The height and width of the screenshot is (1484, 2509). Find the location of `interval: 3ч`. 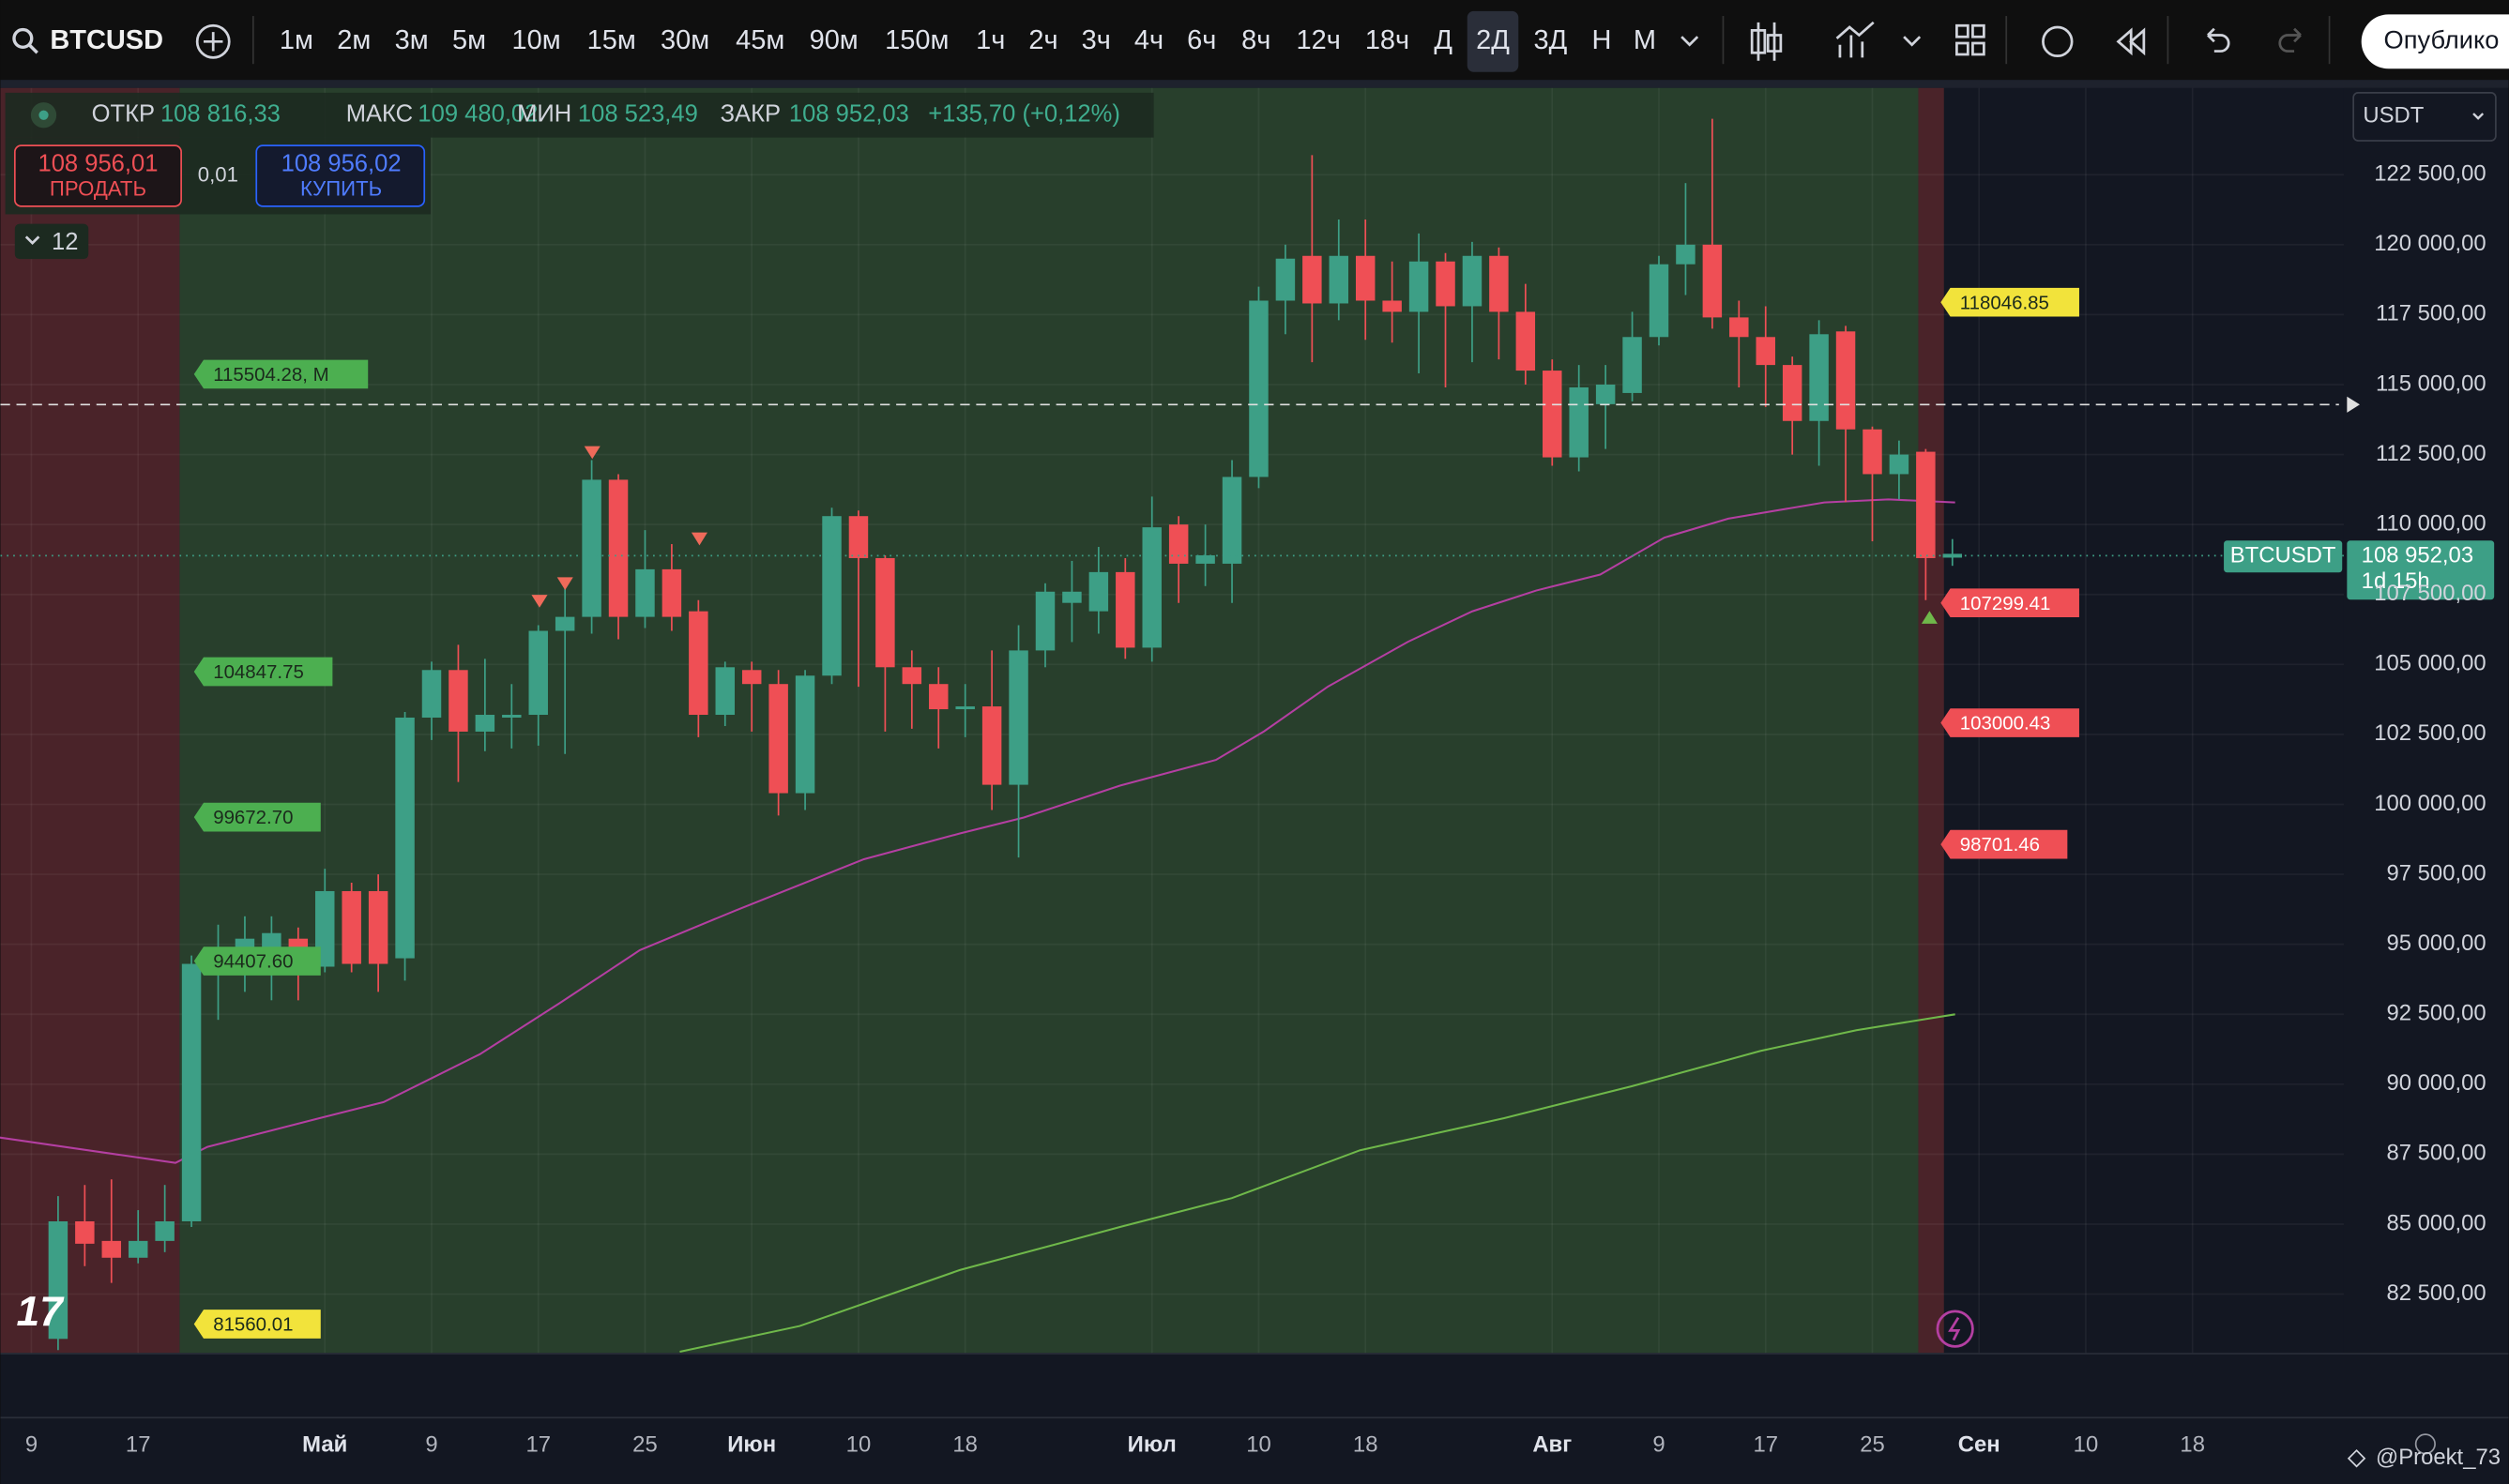

interval: 3ч is located at coordinates (1096, 40).